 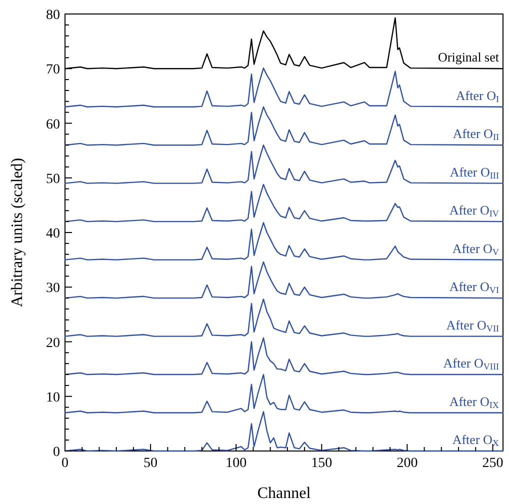 What do you see at coordinates (53, 70) in the screenshot?
I see `y-tick-label: 70` at bounding box center [53, 70].